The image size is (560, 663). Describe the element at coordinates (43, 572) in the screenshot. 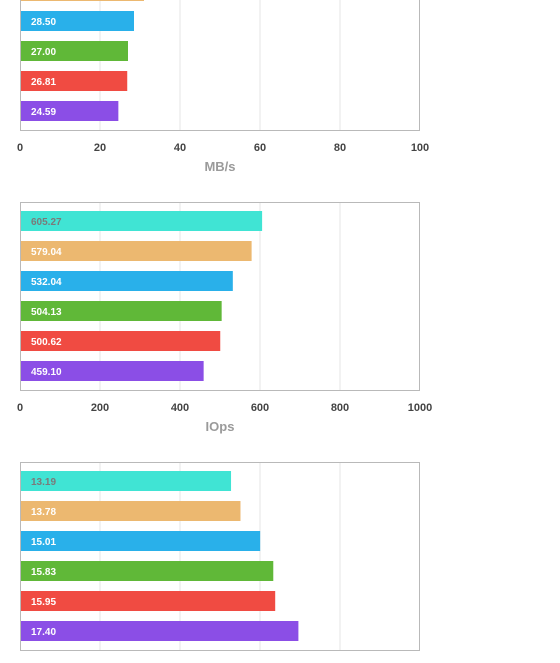

I see `data-label: 15.83` at that location.